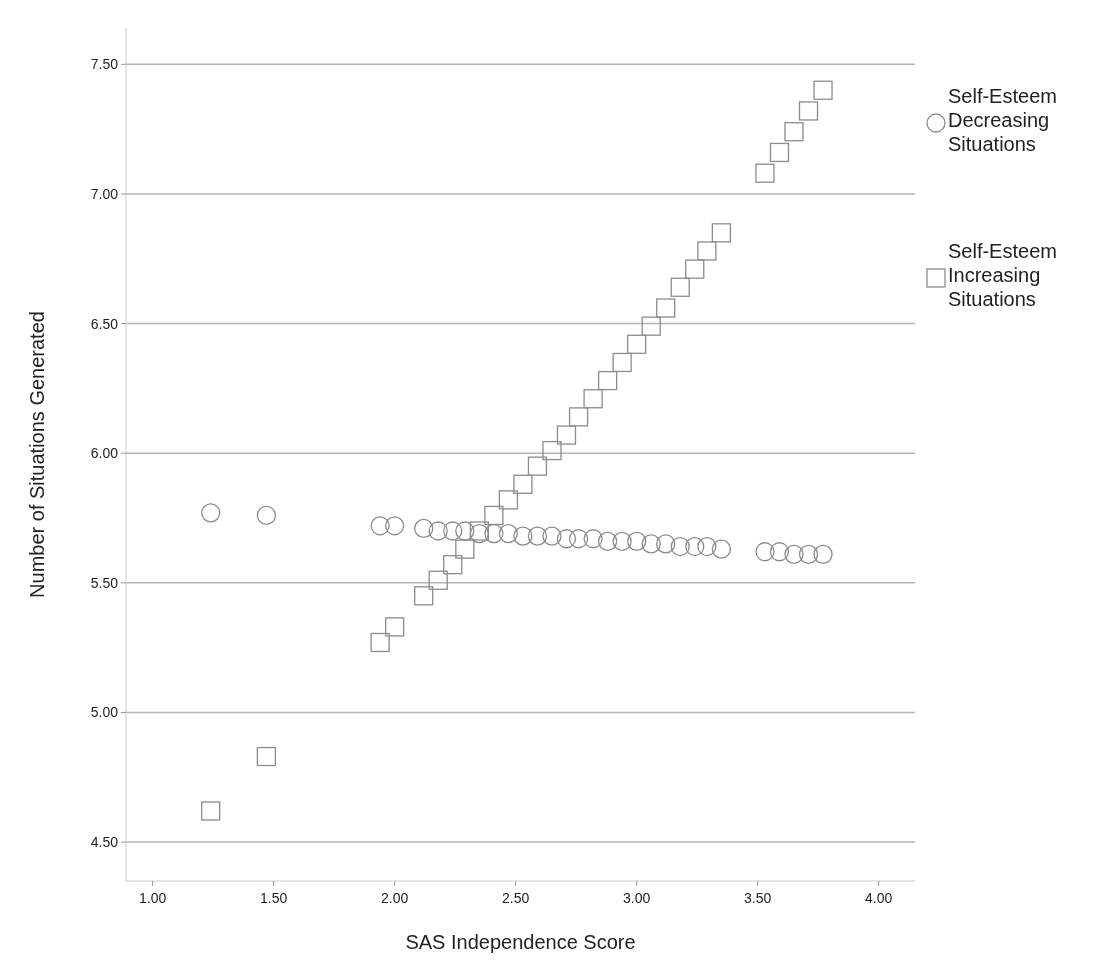  I want to click on x-tick-label: 2.00, so click(395, 898).